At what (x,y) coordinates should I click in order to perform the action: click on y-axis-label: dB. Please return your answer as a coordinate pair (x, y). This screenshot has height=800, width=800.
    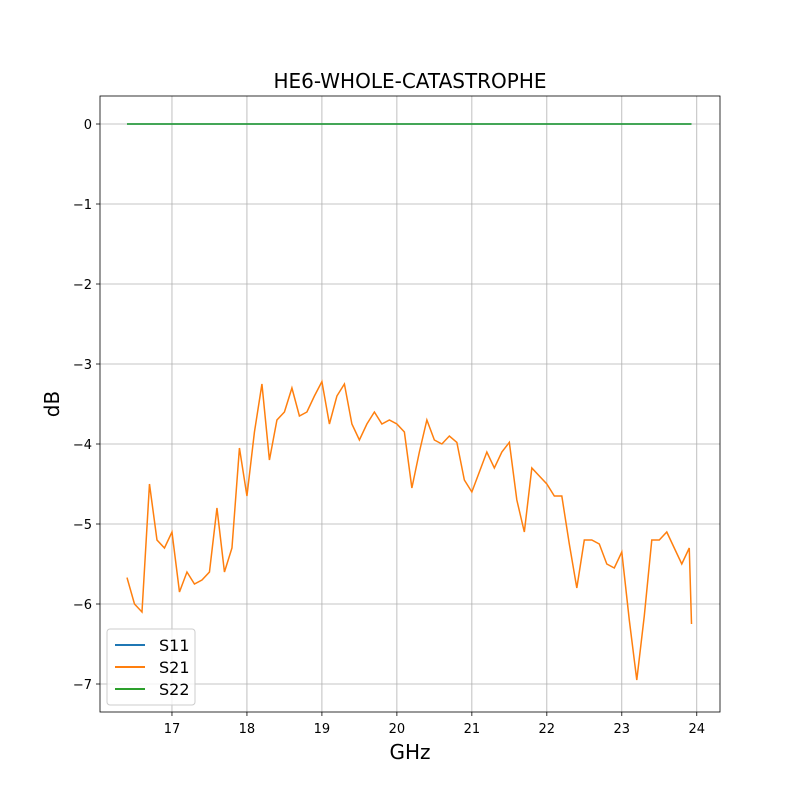
    Looking at the image, I should click on (52, 404).